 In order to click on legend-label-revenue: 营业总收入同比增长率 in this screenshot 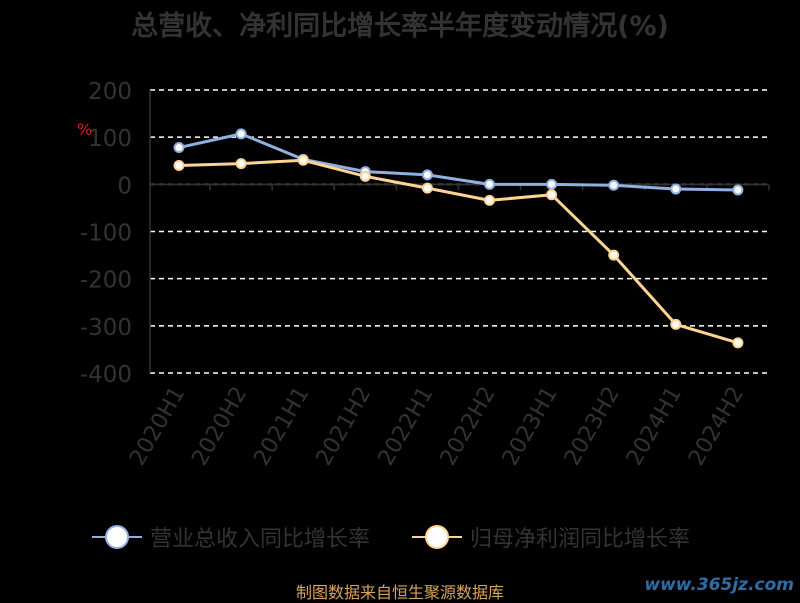, I will do `click(260, 539)`.